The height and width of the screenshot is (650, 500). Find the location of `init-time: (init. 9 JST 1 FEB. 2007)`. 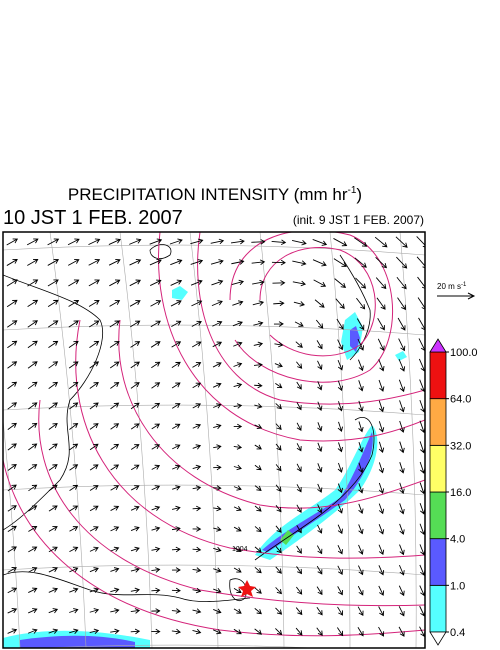

init-time: (init. 9 JST 1 FEB. 2007) is located at coordinates (358, 220).